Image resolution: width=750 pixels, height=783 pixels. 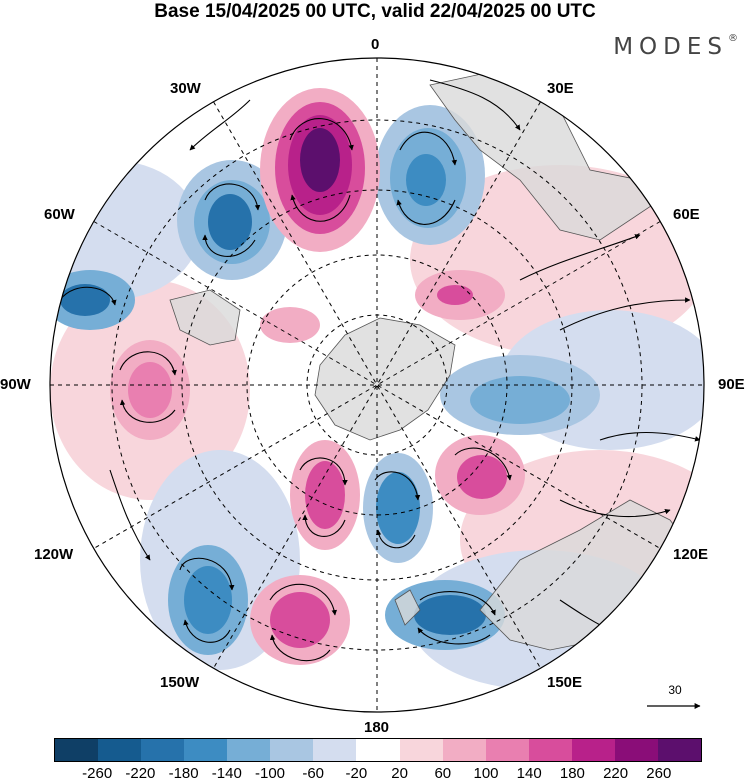 I want to click on lon-label-90e: 90E, so click(x=731, y=384).